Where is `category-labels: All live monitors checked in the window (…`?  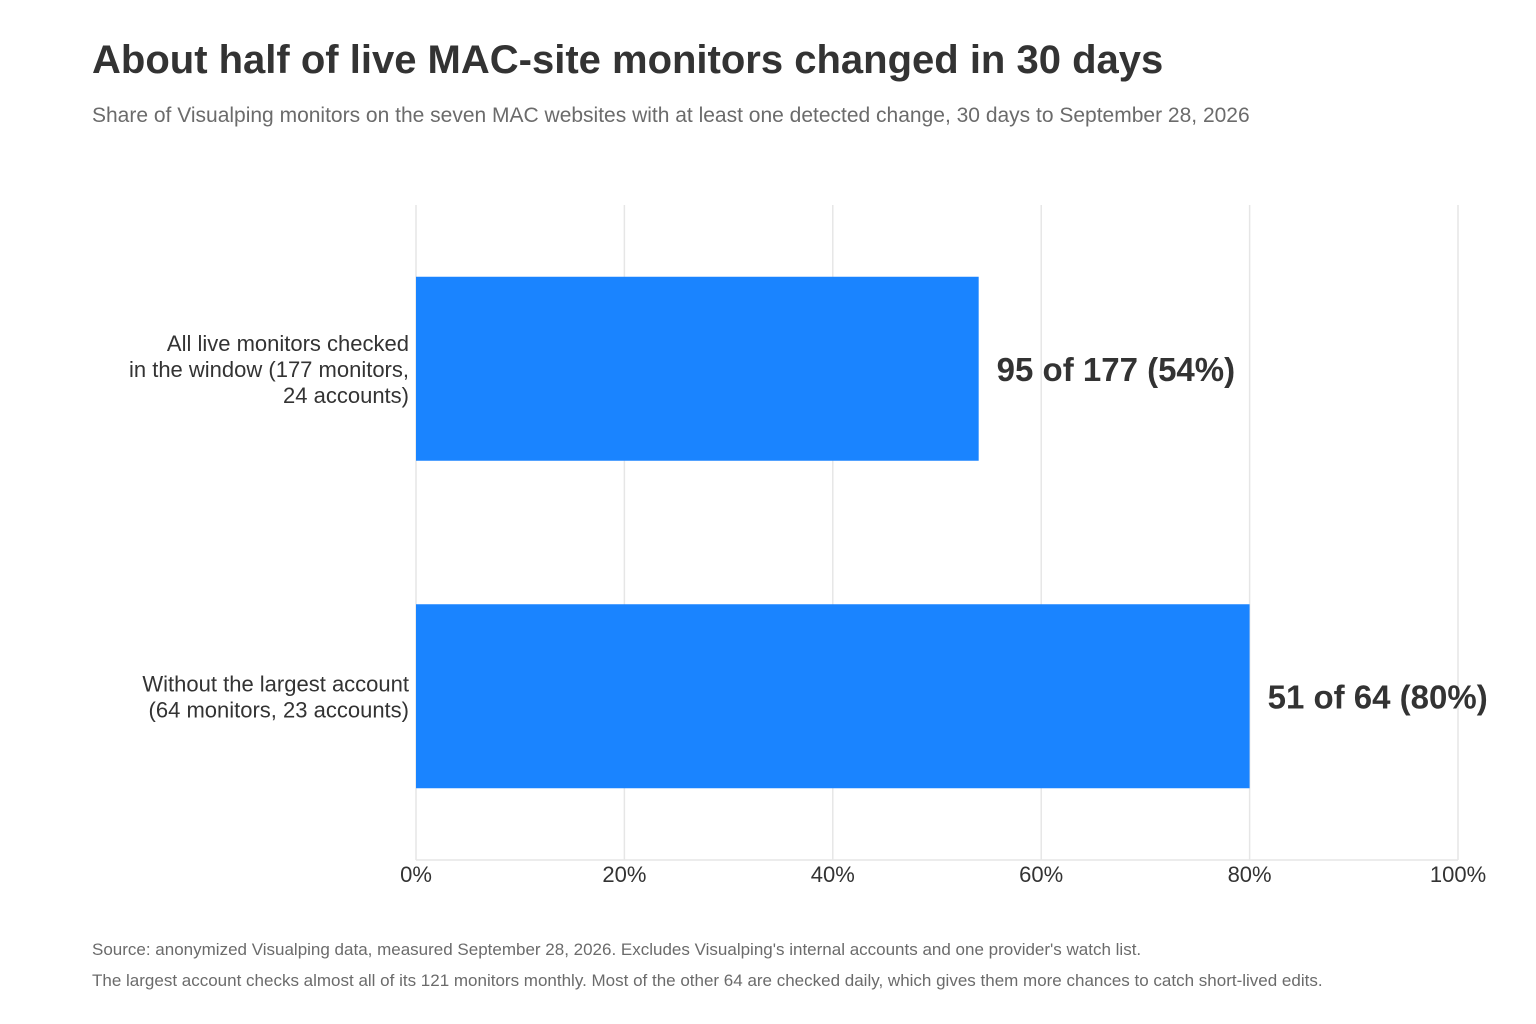
category-labels: All live monitors checked in the window (… is located at coordinates (269, 527).